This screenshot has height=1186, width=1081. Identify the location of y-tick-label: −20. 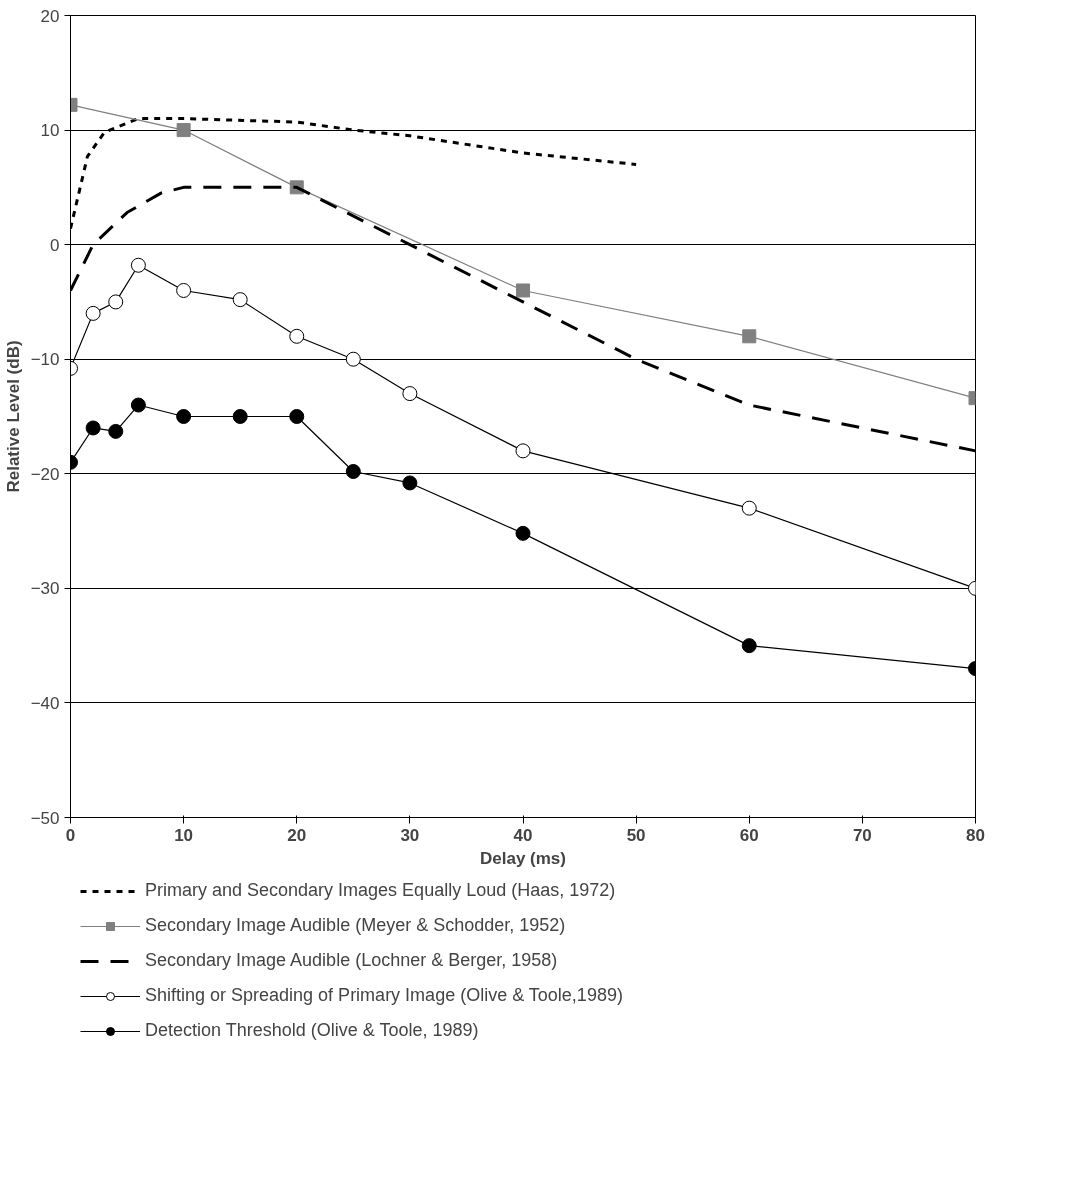
(45, 474).